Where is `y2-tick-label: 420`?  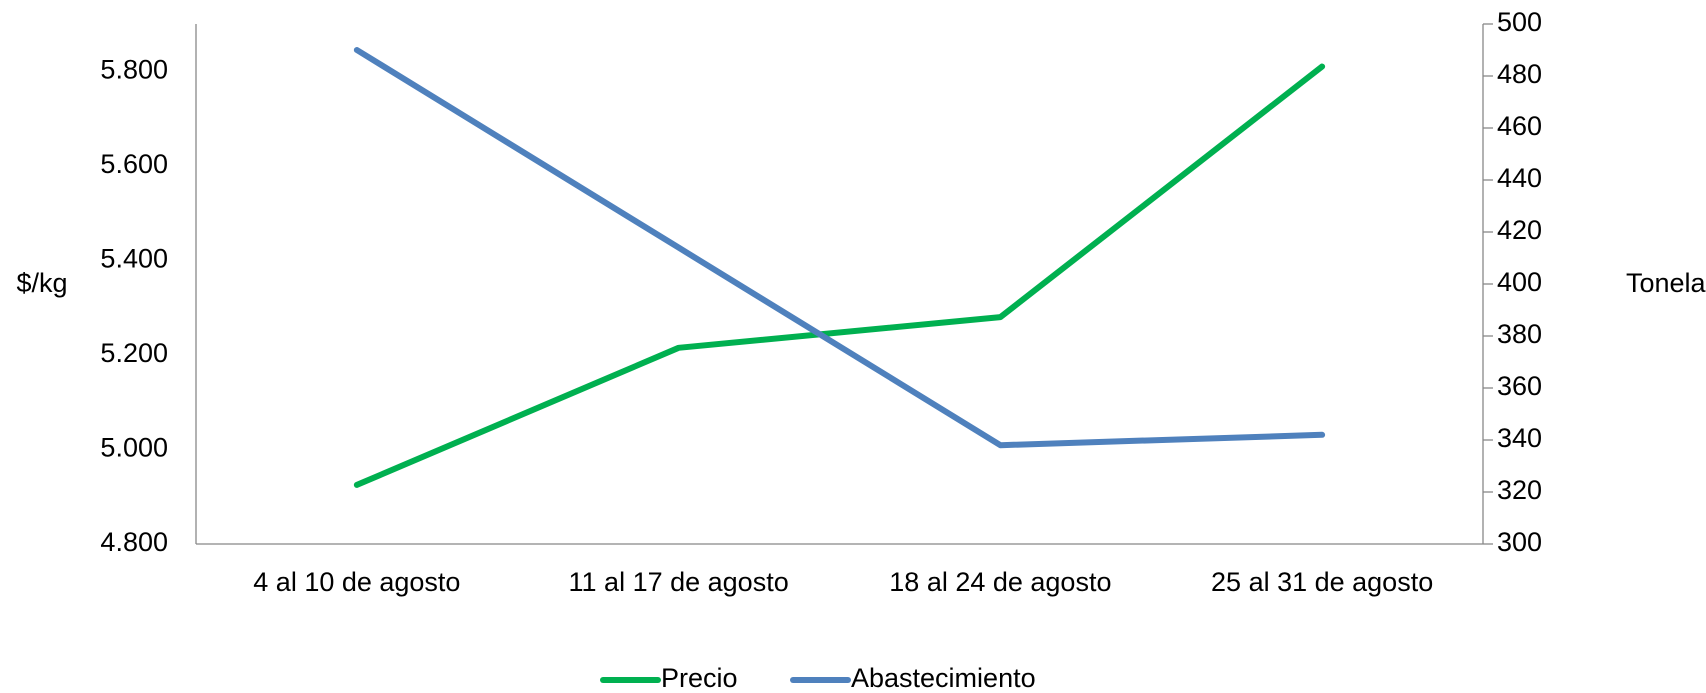
y2-tick-label: 420 is located at coordinates (1519, 230).